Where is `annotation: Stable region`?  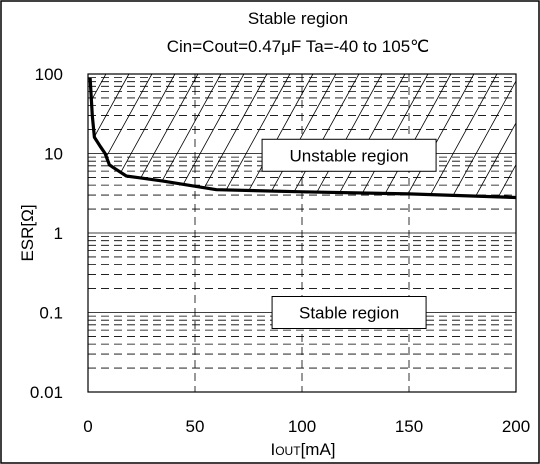
annotation: Stable region is located at coordinates (349, 312).